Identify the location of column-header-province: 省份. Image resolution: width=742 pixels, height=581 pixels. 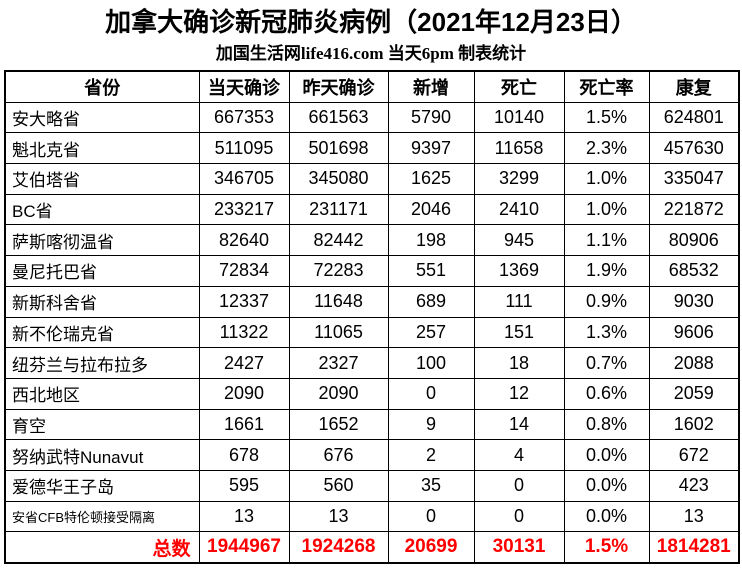
(102, 86).